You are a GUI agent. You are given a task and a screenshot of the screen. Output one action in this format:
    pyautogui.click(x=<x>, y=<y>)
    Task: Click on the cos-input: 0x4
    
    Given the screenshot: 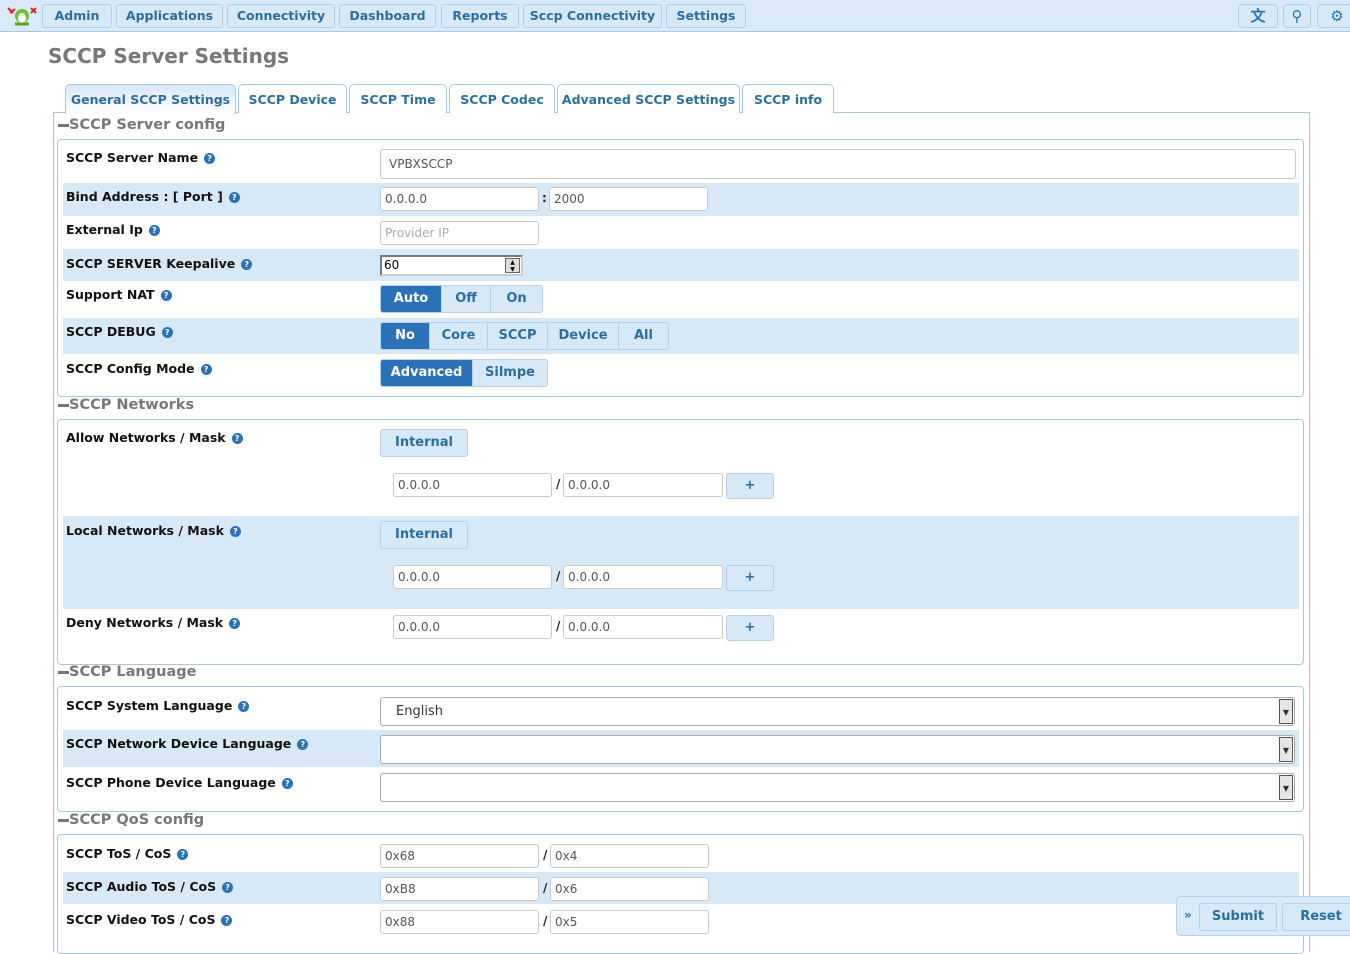 What is the action you would take?
    pyautogui.click(x=629, y=856)
    